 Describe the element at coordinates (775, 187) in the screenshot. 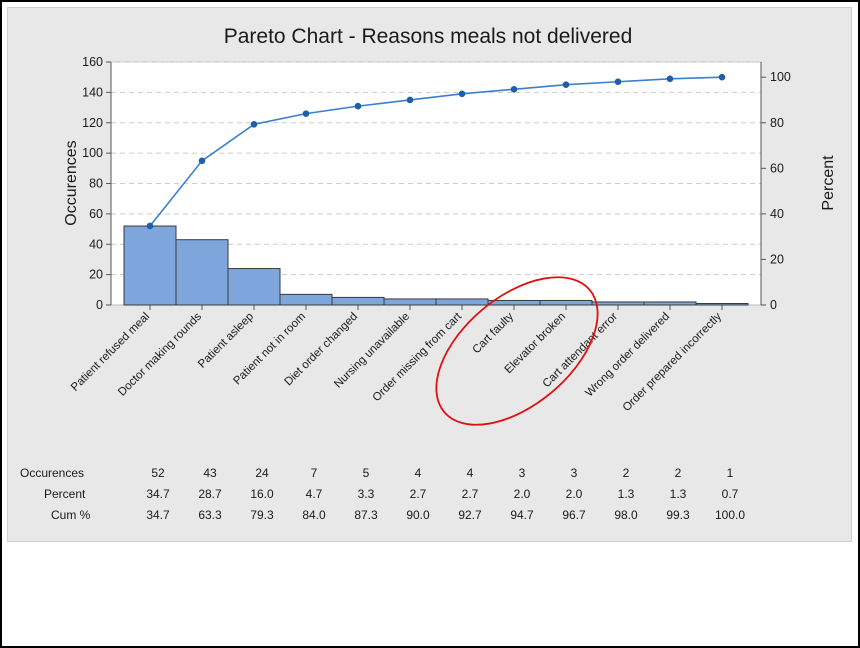

I see `y2-axis-ticks: 0 20 40 60 80 100` at that location.